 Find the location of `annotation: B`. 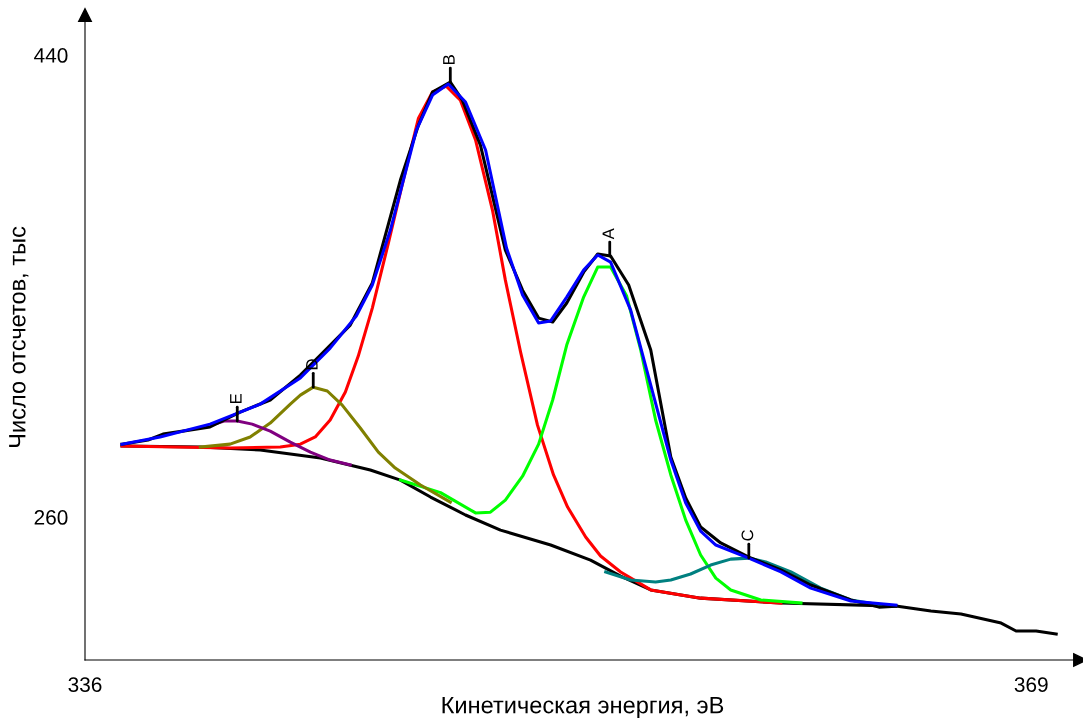

annotation: B is located at coordinates (449, 59).